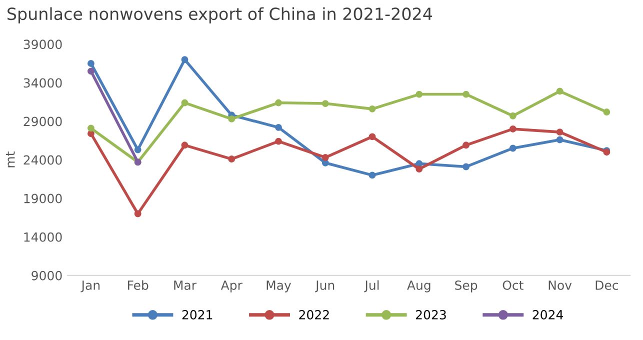 The height and width of the screenshot is (340, 643). I want to click on x-tick-label: Jul, so click(371, 286).